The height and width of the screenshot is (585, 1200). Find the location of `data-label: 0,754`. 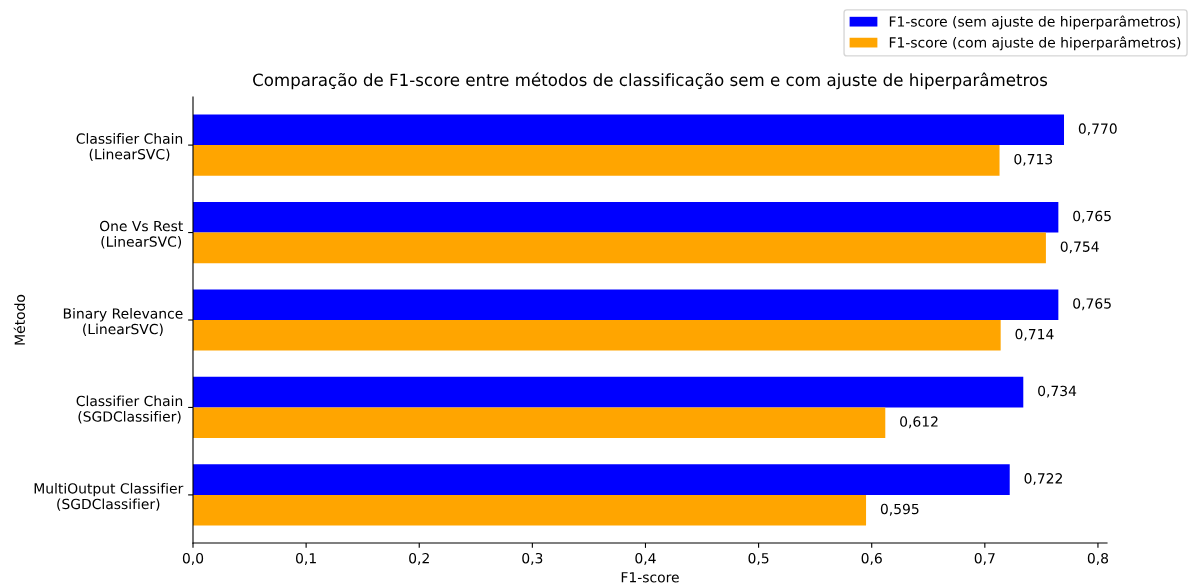

data-label: 0,754 is located at coordinates (1079, 247).